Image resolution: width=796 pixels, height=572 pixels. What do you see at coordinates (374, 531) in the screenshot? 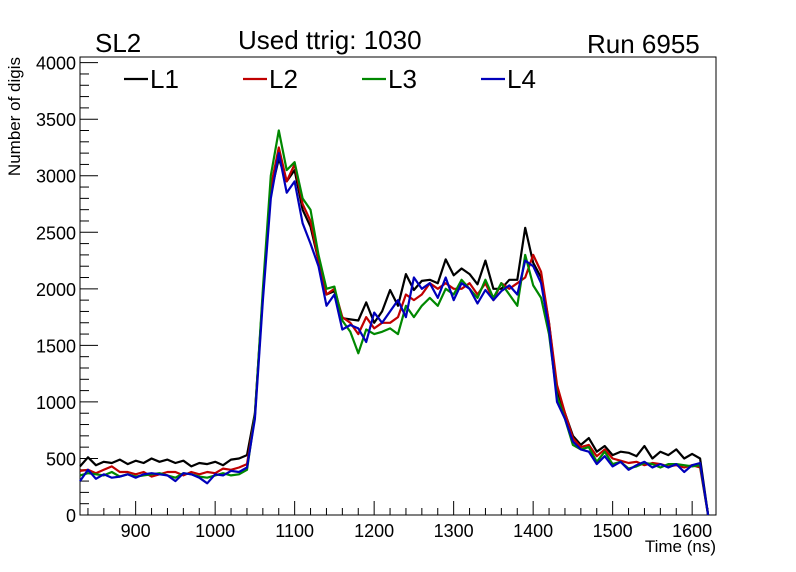
I see `x-tick-label: 1200` at bounding box center [374, 531].